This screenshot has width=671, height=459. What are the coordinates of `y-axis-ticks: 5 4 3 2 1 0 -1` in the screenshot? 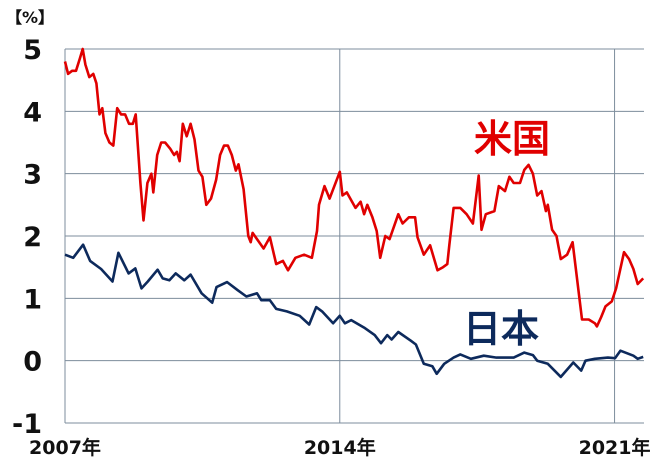 It's located at (27, 237).